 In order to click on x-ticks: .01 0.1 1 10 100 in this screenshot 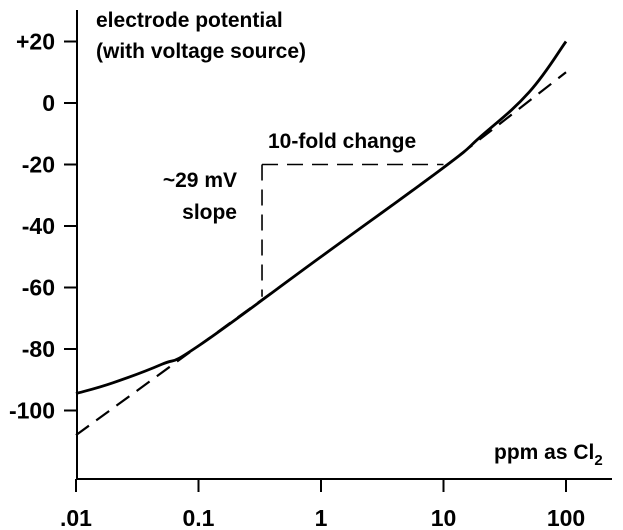, I will do `click(322, 504)`.